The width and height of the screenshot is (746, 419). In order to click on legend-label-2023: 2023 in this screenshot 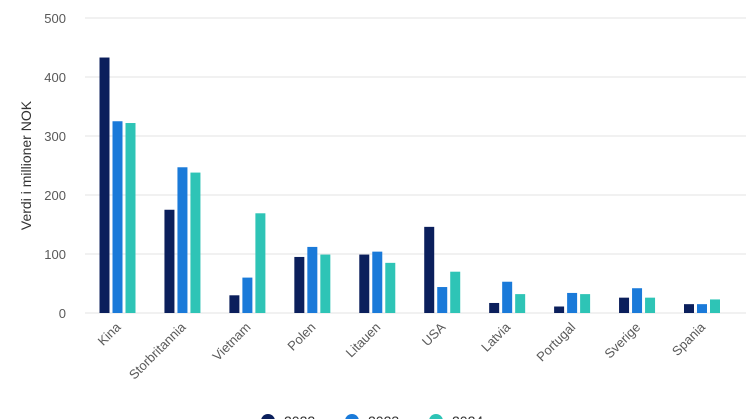, I will do `click(383, 416)`.